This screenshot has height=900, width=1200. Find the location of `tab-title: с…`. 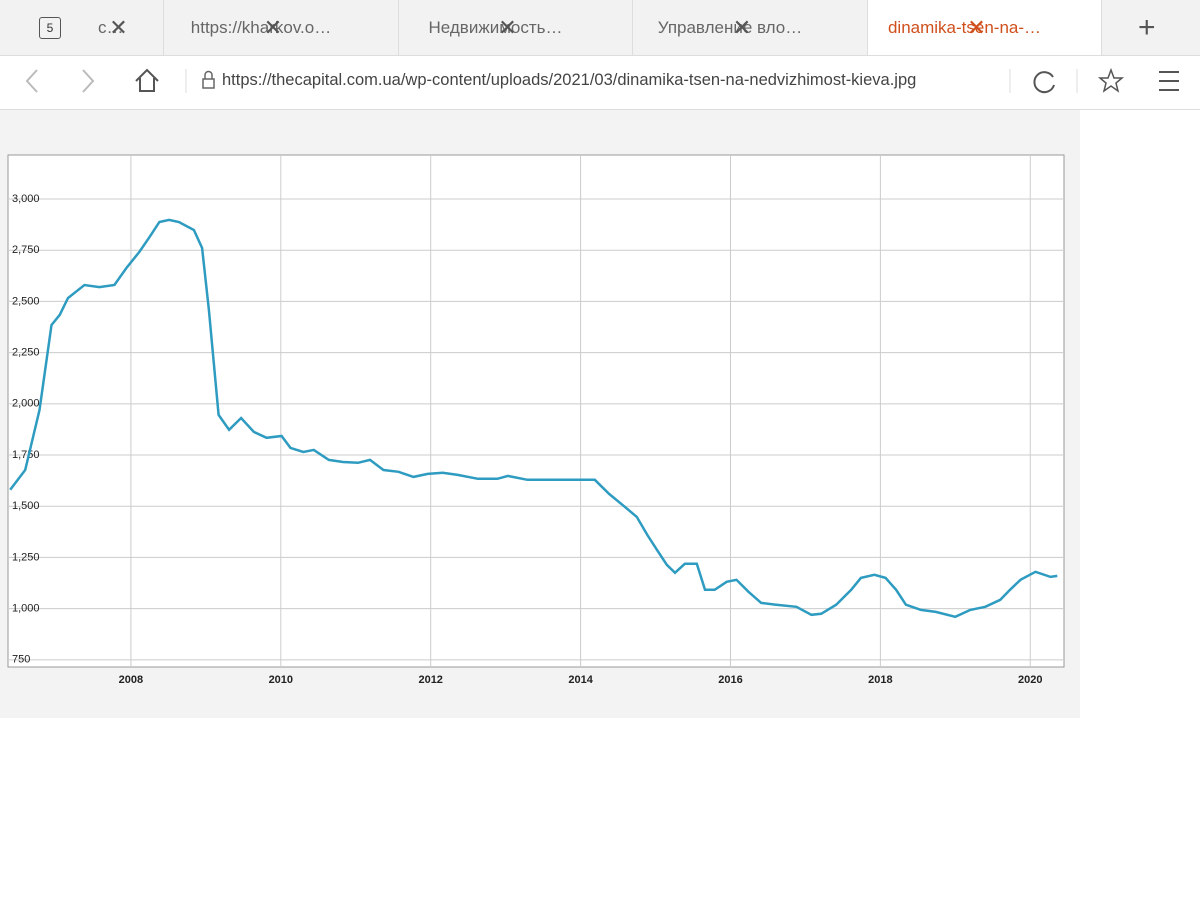

tab-title: с… is located at coordinates (110, 27).